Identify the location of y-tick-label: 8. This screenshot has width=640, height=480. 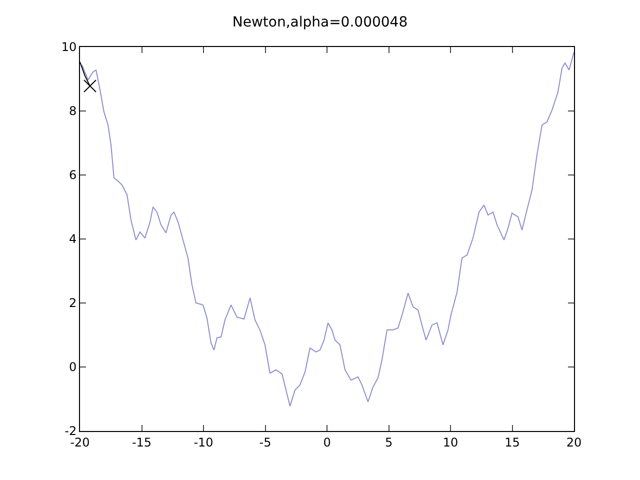
(72, 111).